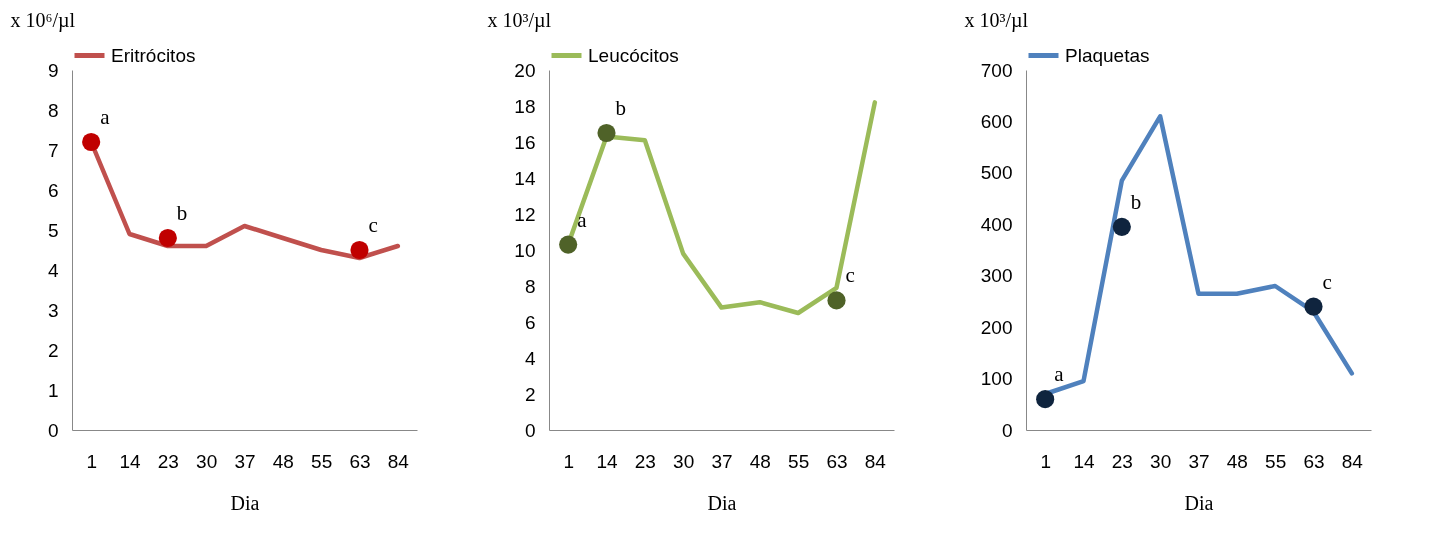 This screenshot has height=539, width=1430. I want to click on y-tick-label: 700, so click(996, 70).